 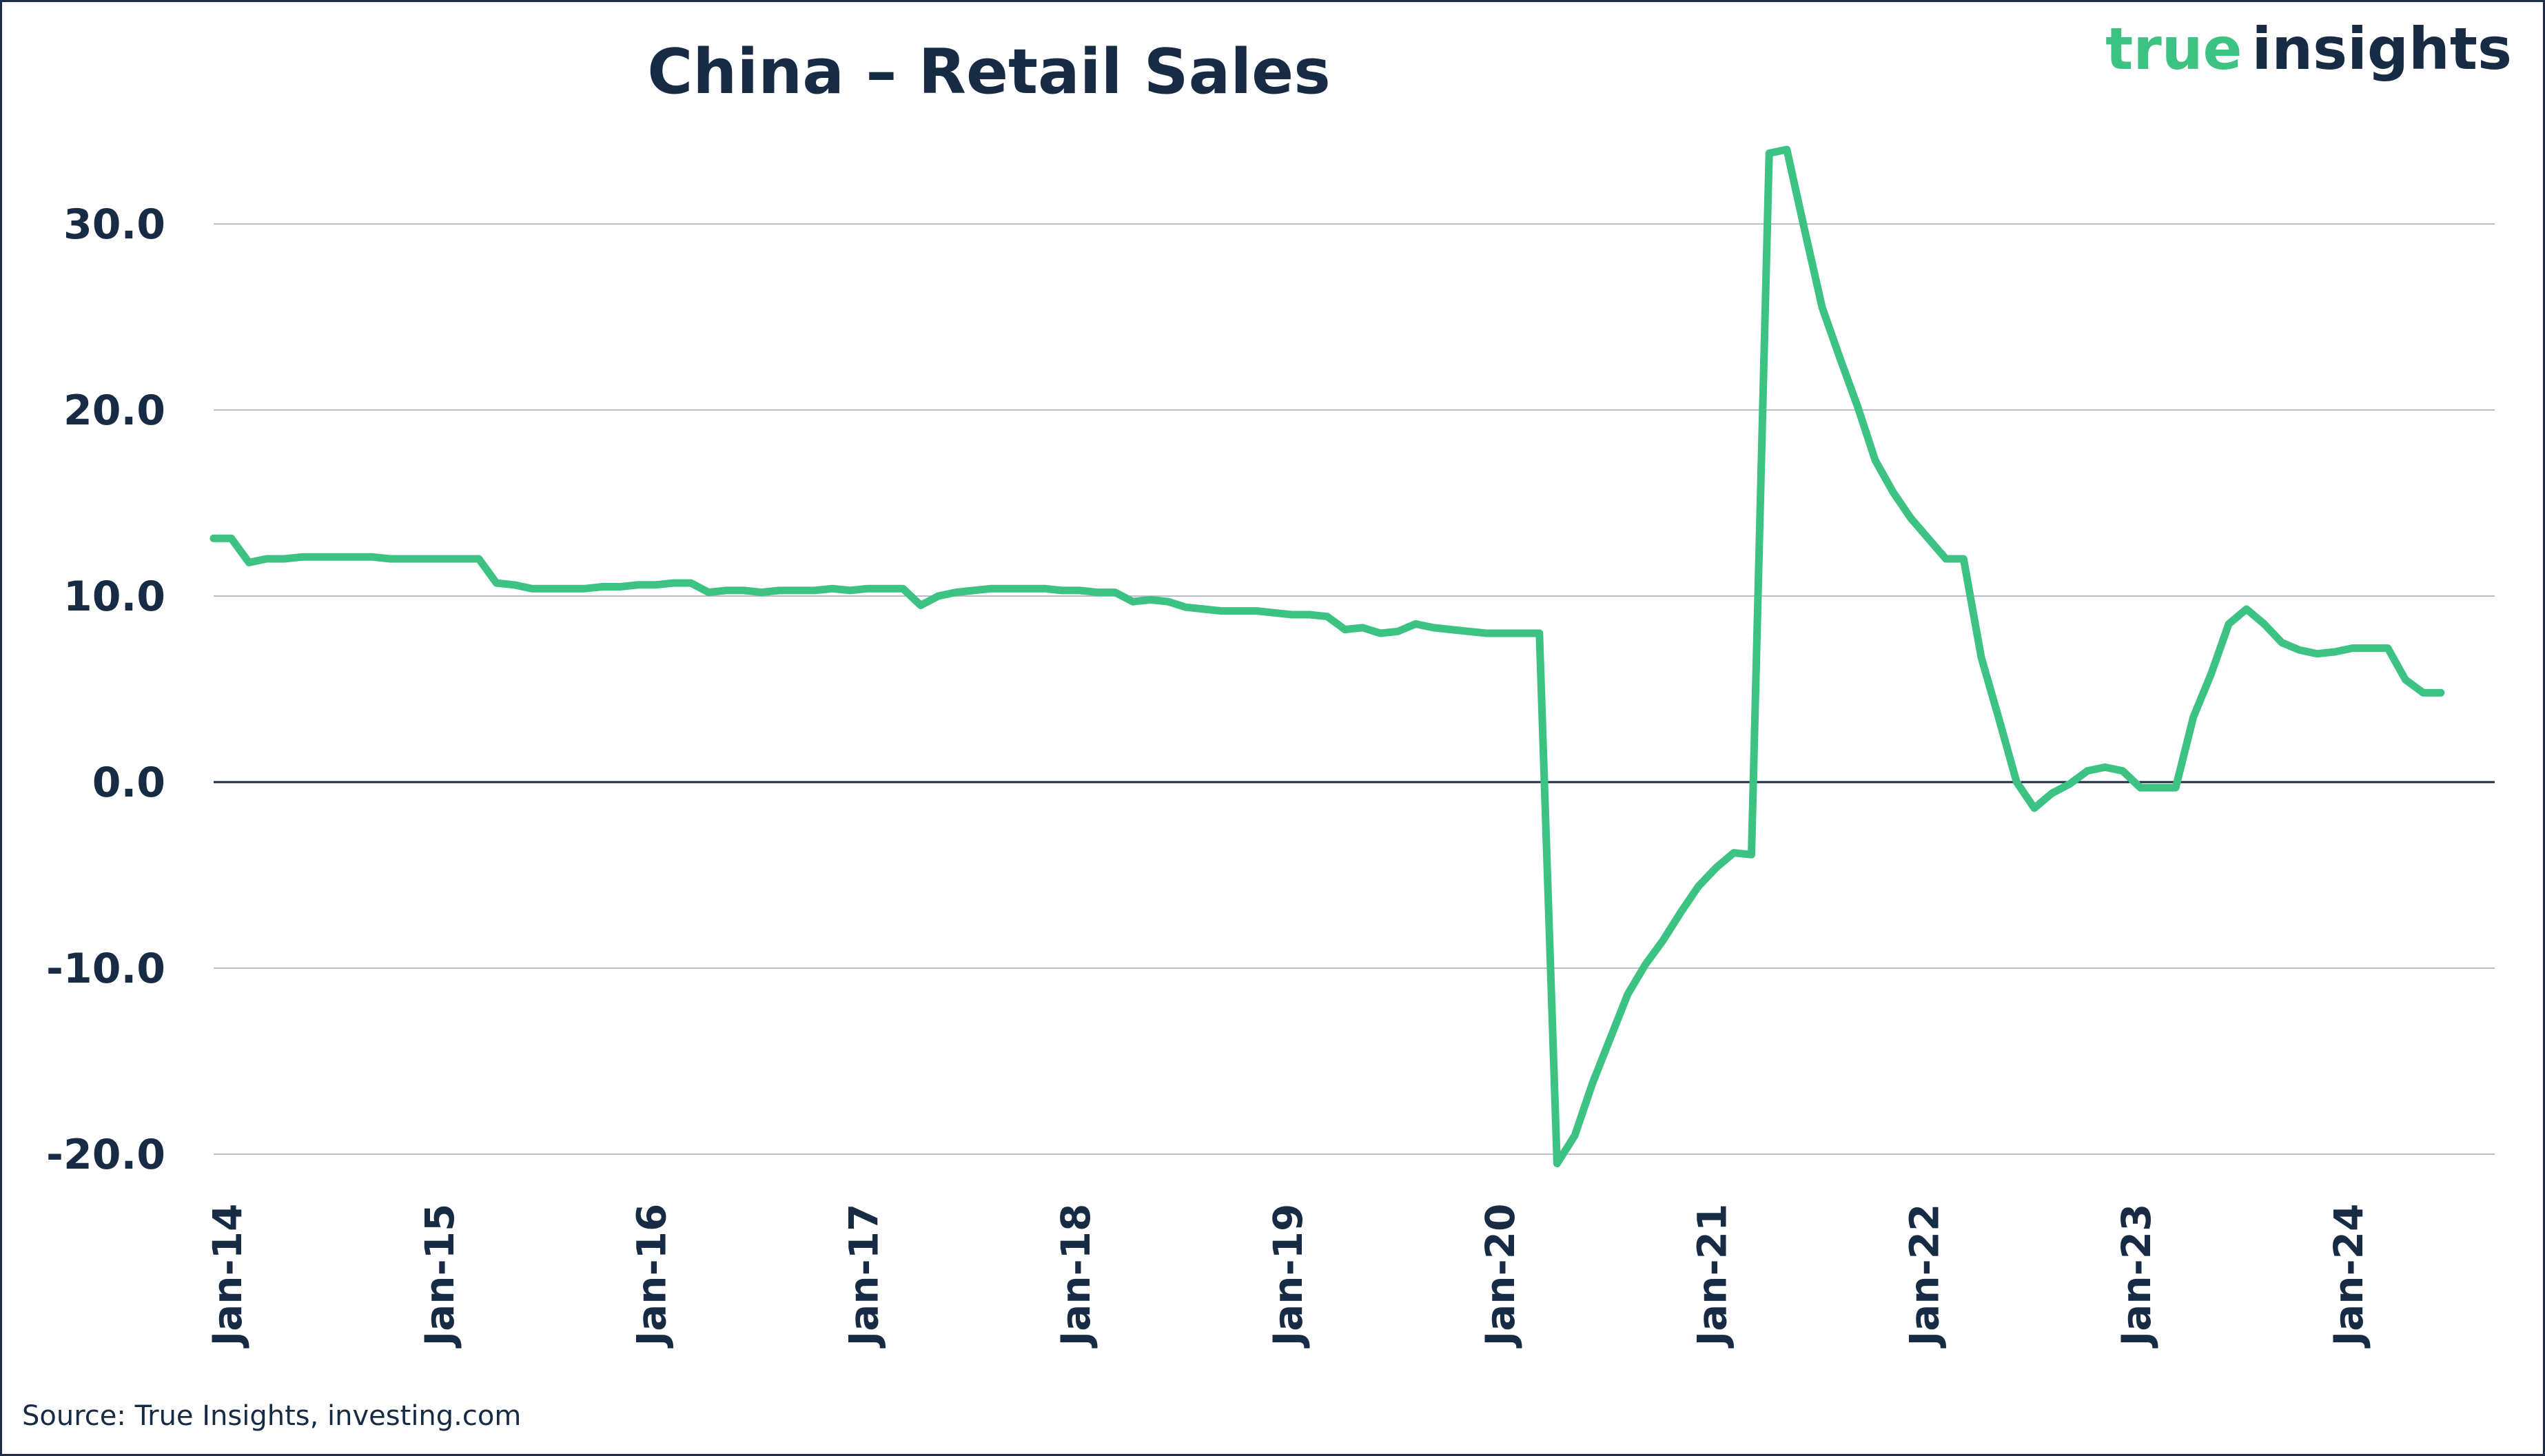 What do you see at coordinates (105, 1155) in the screenshot?
I see `y-tick-label: -20.0` at bounding box center [105, 1155].